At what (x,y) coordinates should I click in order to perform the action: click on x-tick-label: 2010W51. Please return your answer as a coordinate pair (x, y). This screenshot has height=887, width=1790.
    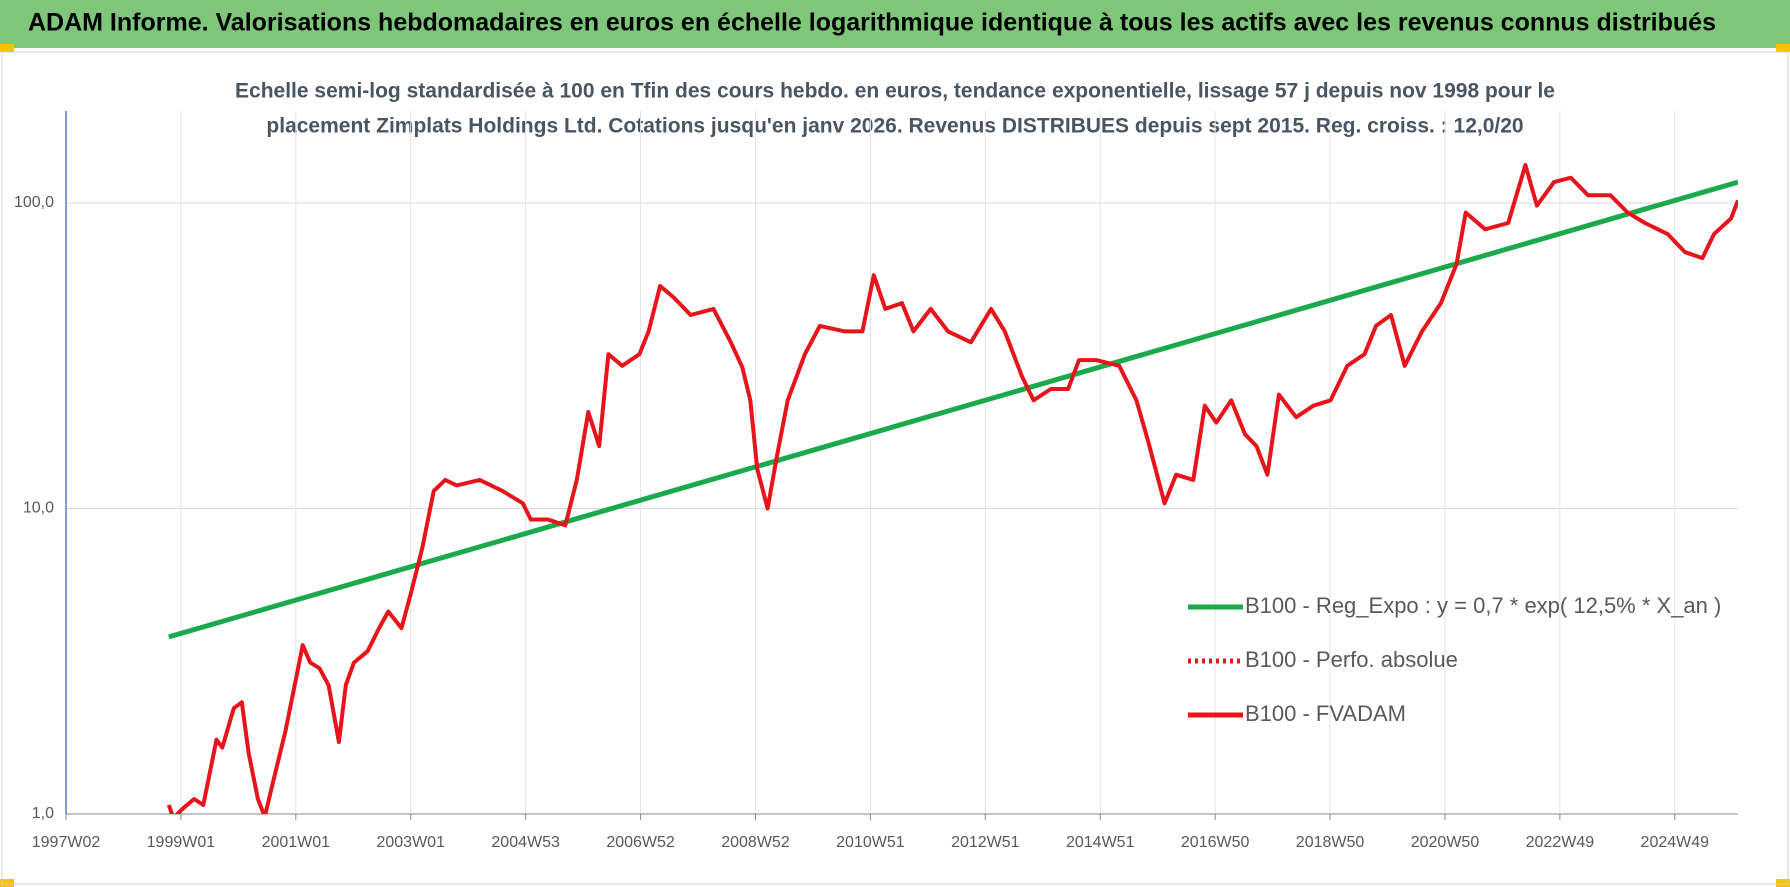
    Looking at the image, I should click on (870, 842).